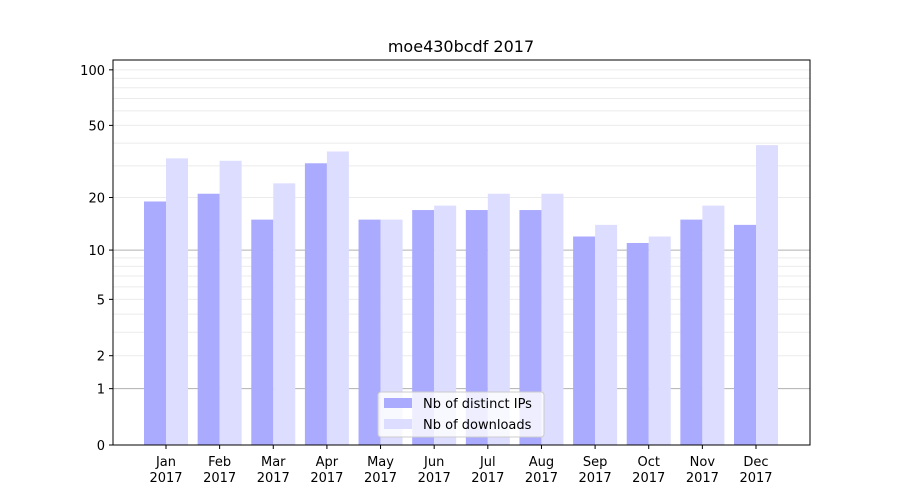 This screenshot has height=500, width=900. What do you see at coordinates (595, 462) in the screenshot?
I see `x-tick-label-line: Sep` at bounding box center [595, 462].